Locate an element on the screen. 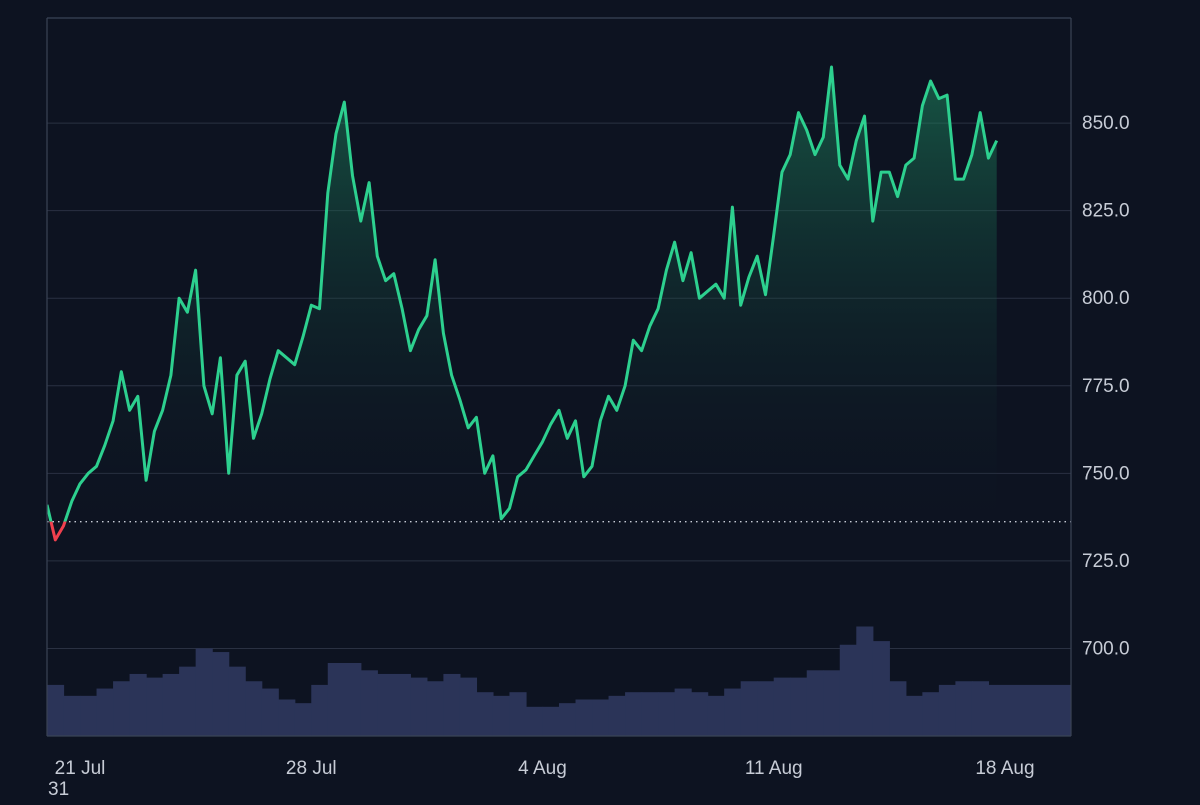  x-tick-label: 28 Jul is located at coordinates (311, 768).